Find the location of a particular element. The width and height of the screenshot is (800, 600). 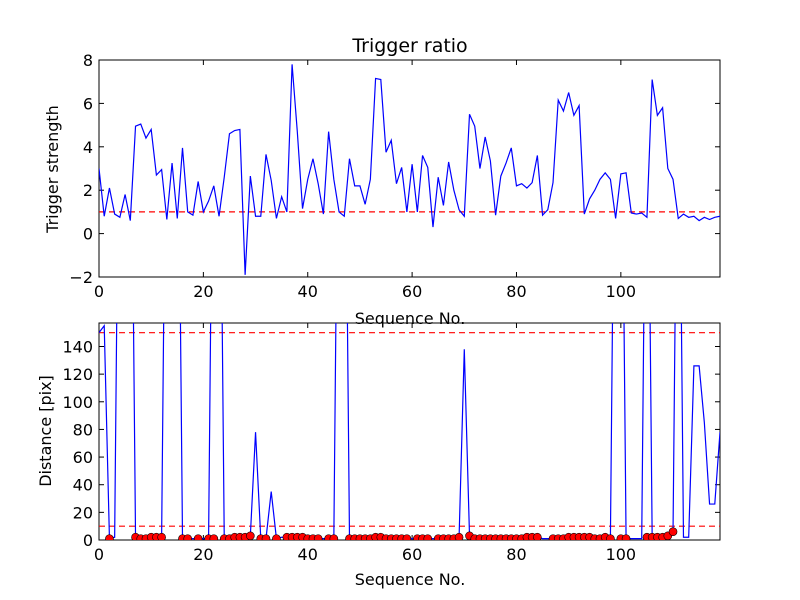

y-axis-label: Distance [pix] is located at coordinates (45, 431).